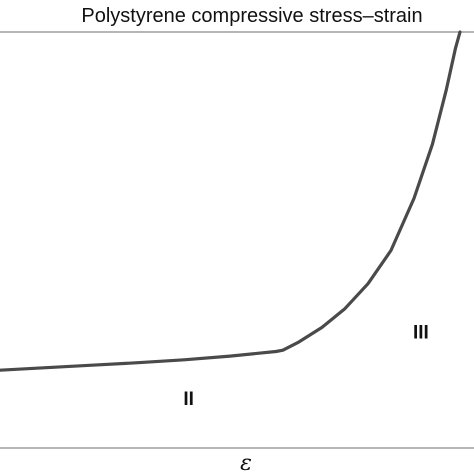 Image resolution: width=474 pixels, height=474 pixels. Describe the element at coordinates (246, 462) in the screenshot. I see `x-axis-label: ε` at that location.